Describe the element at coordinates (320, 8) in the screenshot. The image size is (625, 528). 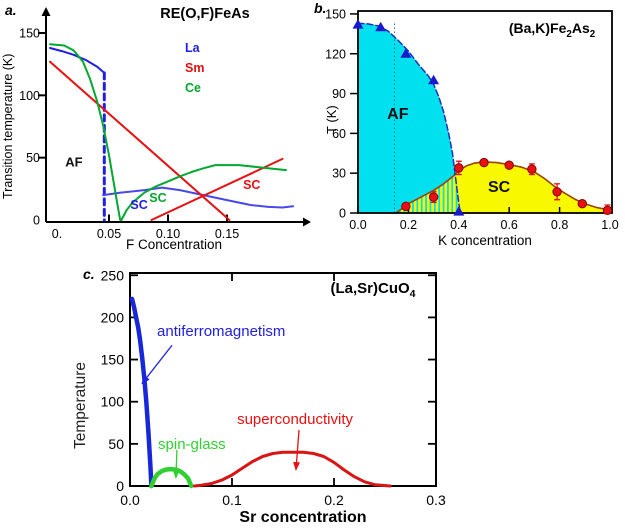
I see `panel-b-letter: b.` at that location.